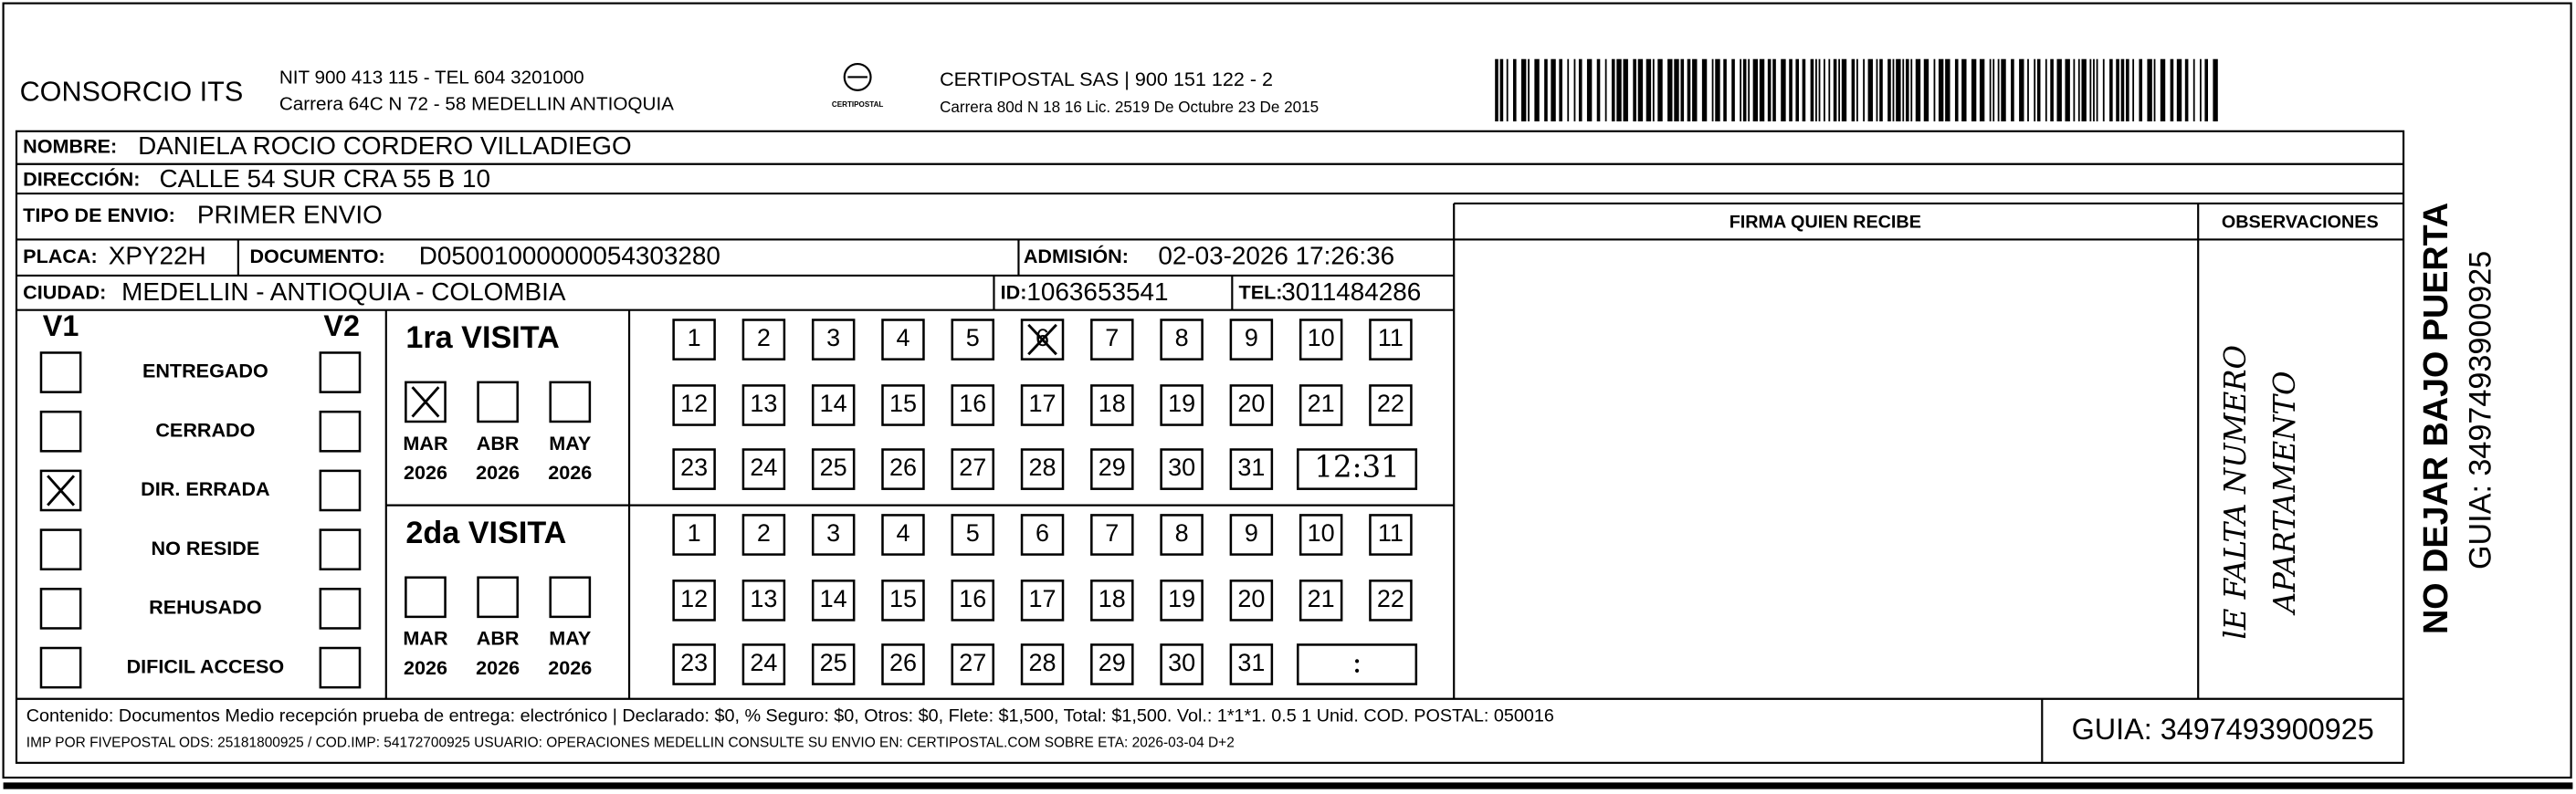 The width and height of the screenshot is (2576, 794). What do you see at coordinates (1357, 663) in the screenshot?
I see `visit-time: :` at bounding box center [1357, 663].